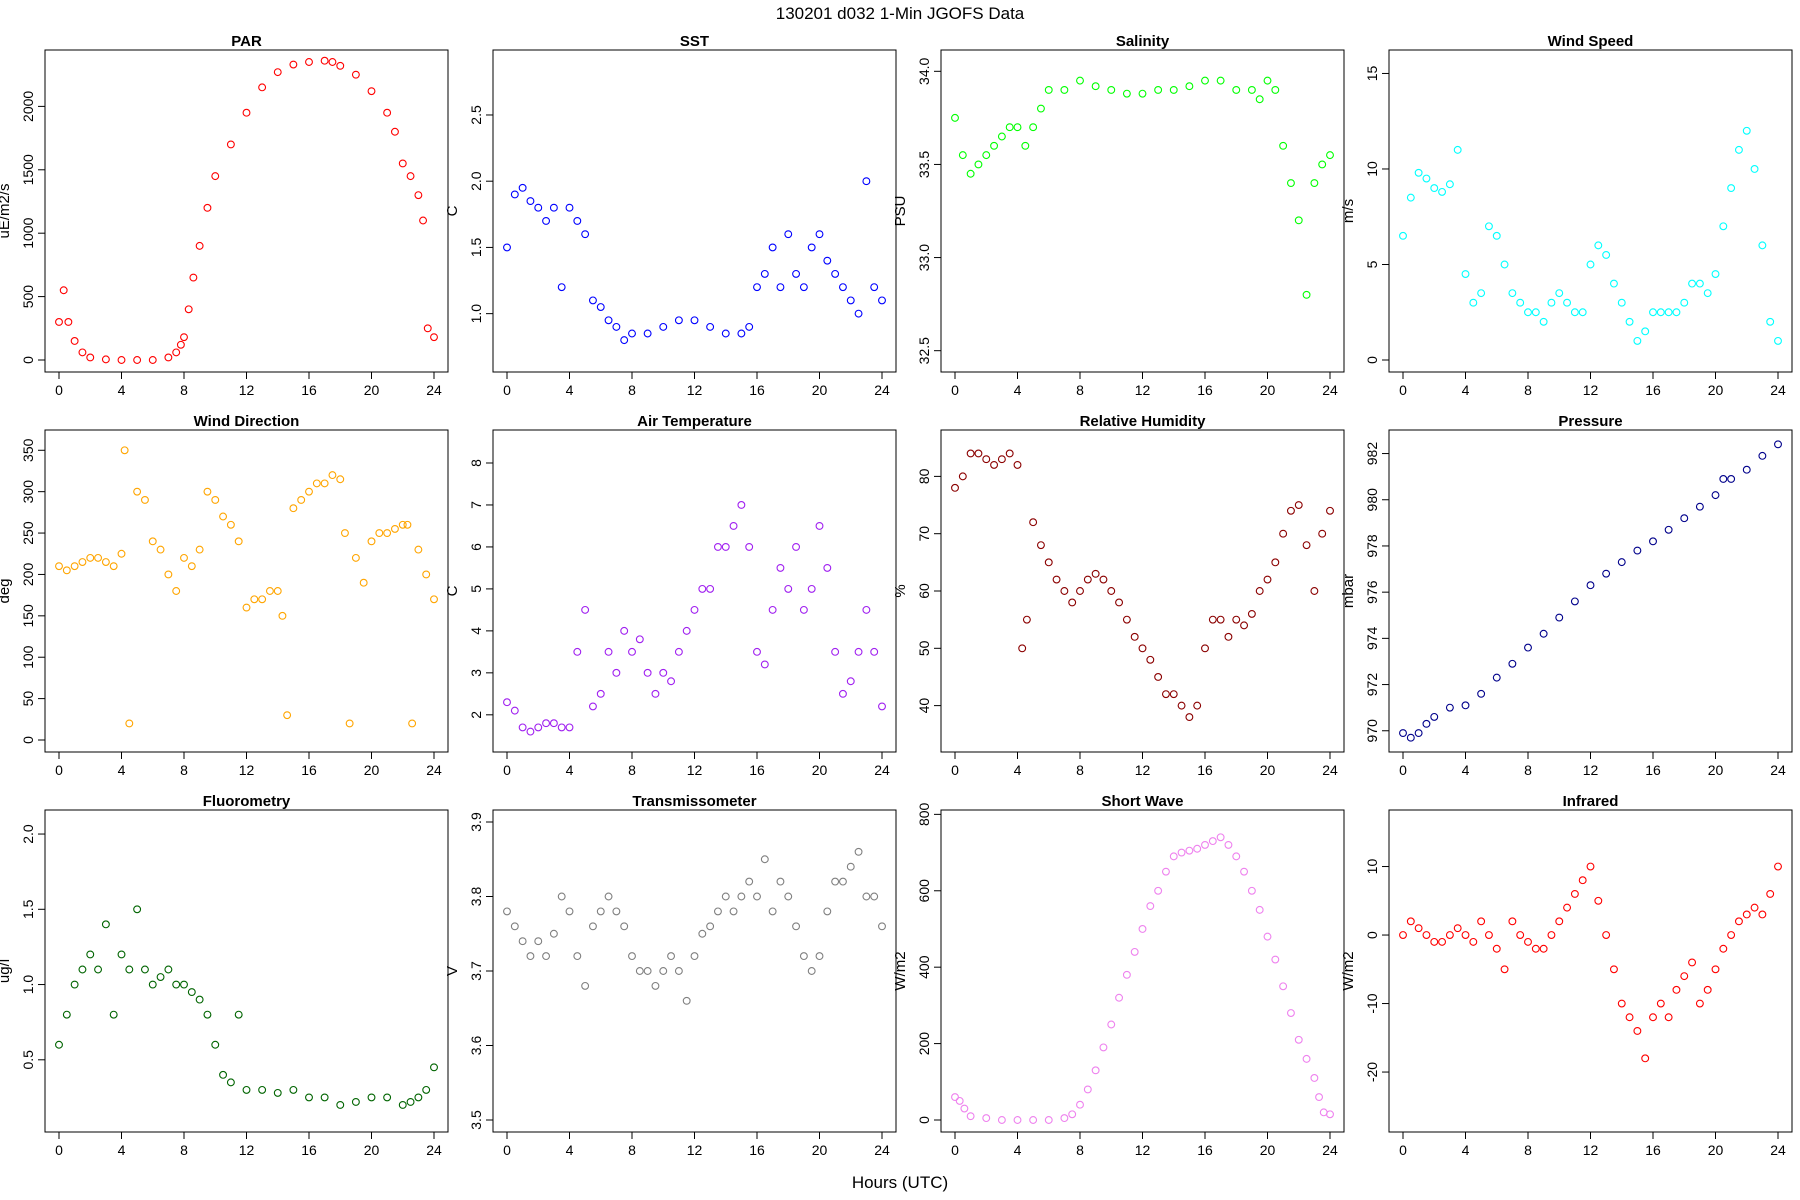 The width and height of the screenshot is (1800, 1200). I want to click on x-axis-label: Hours (UTC), so click(900, 1182).